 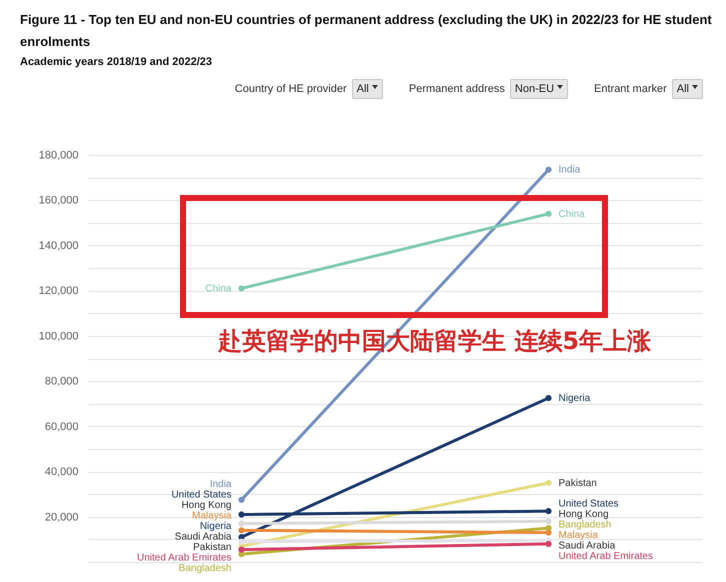 What do you see at coordinates (58, 246) in the screenshot?
I see `y-tick-label: 140,000` at bounding box center [58, 246].